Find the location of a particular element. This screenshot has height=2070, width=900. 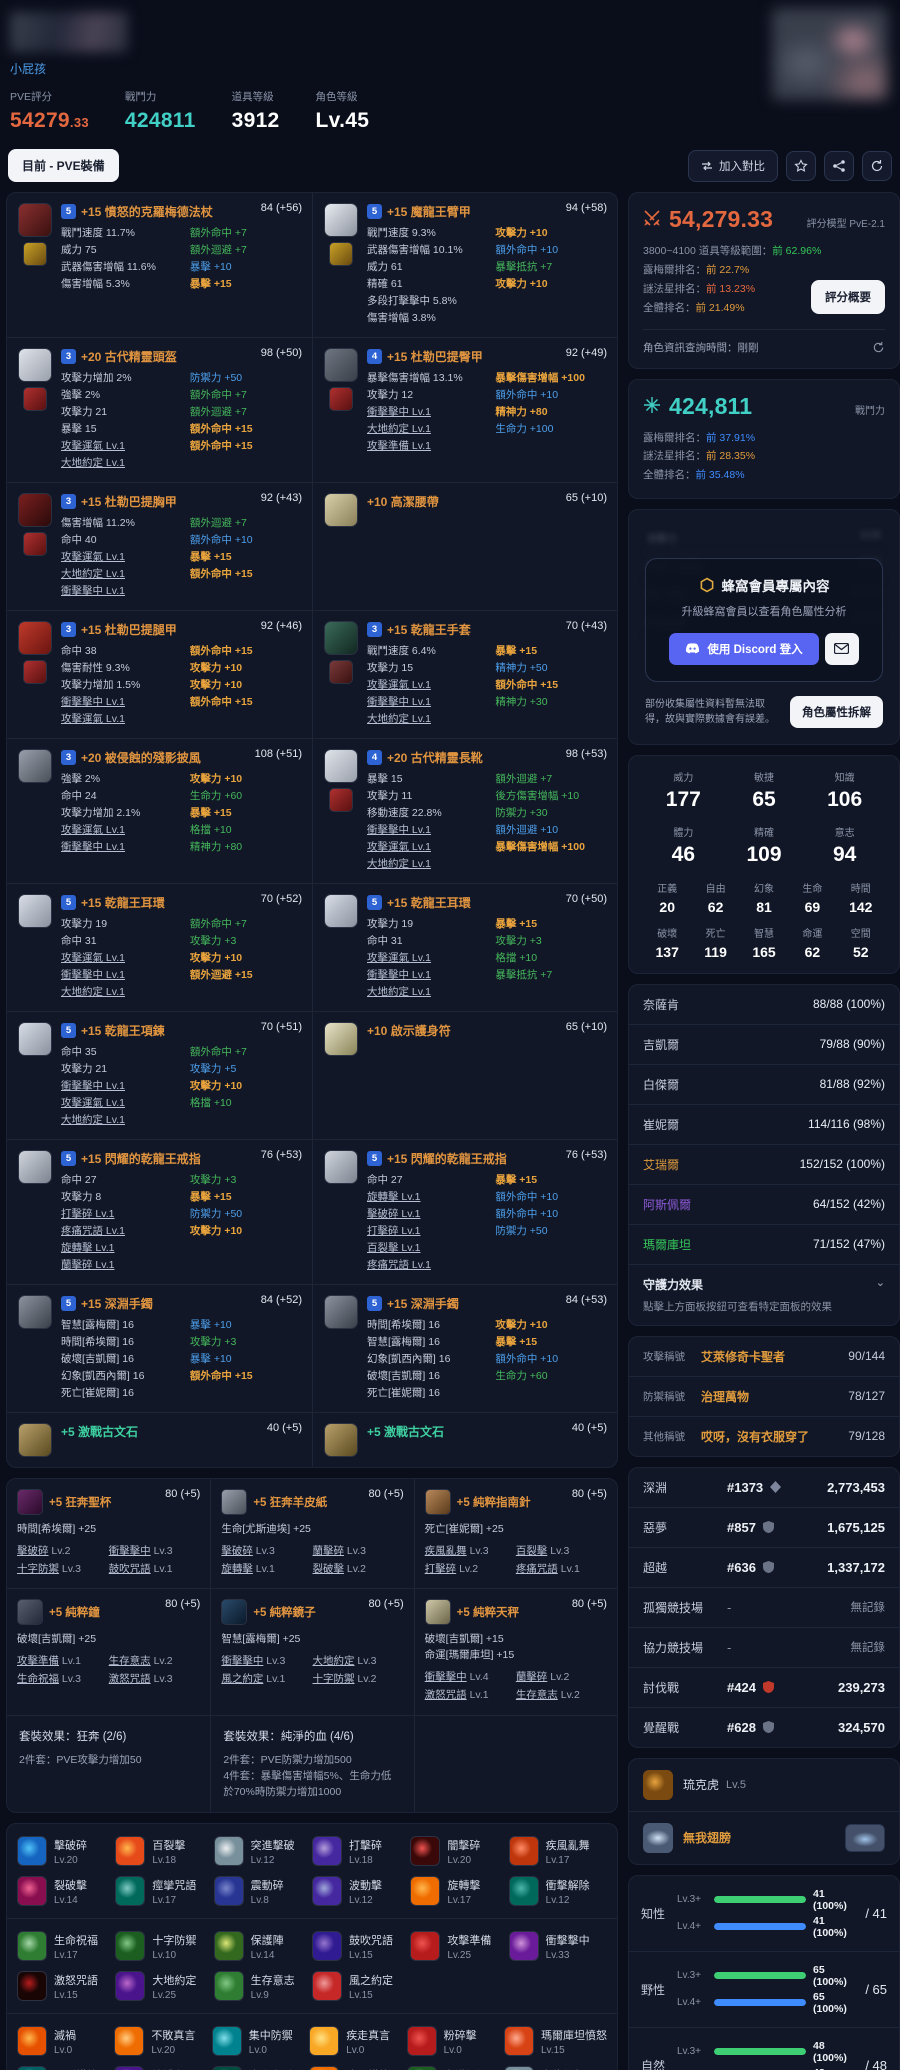

skill-cell: 百裂擊 Lv.18 is located at coordinates (164, 1851).